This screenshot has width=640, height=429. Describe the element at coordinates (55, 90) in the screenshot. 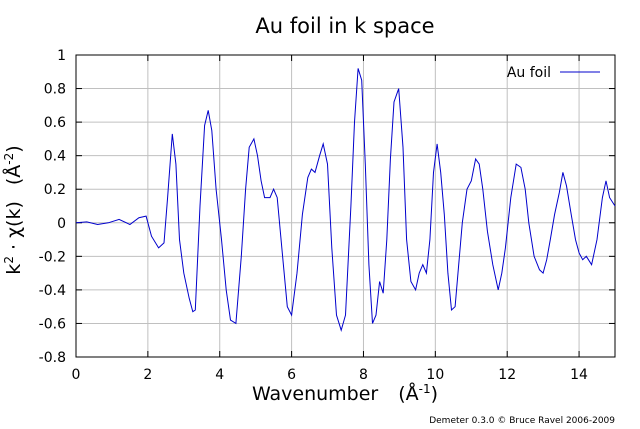

I see `y-tick-label: 0.8` at that location.